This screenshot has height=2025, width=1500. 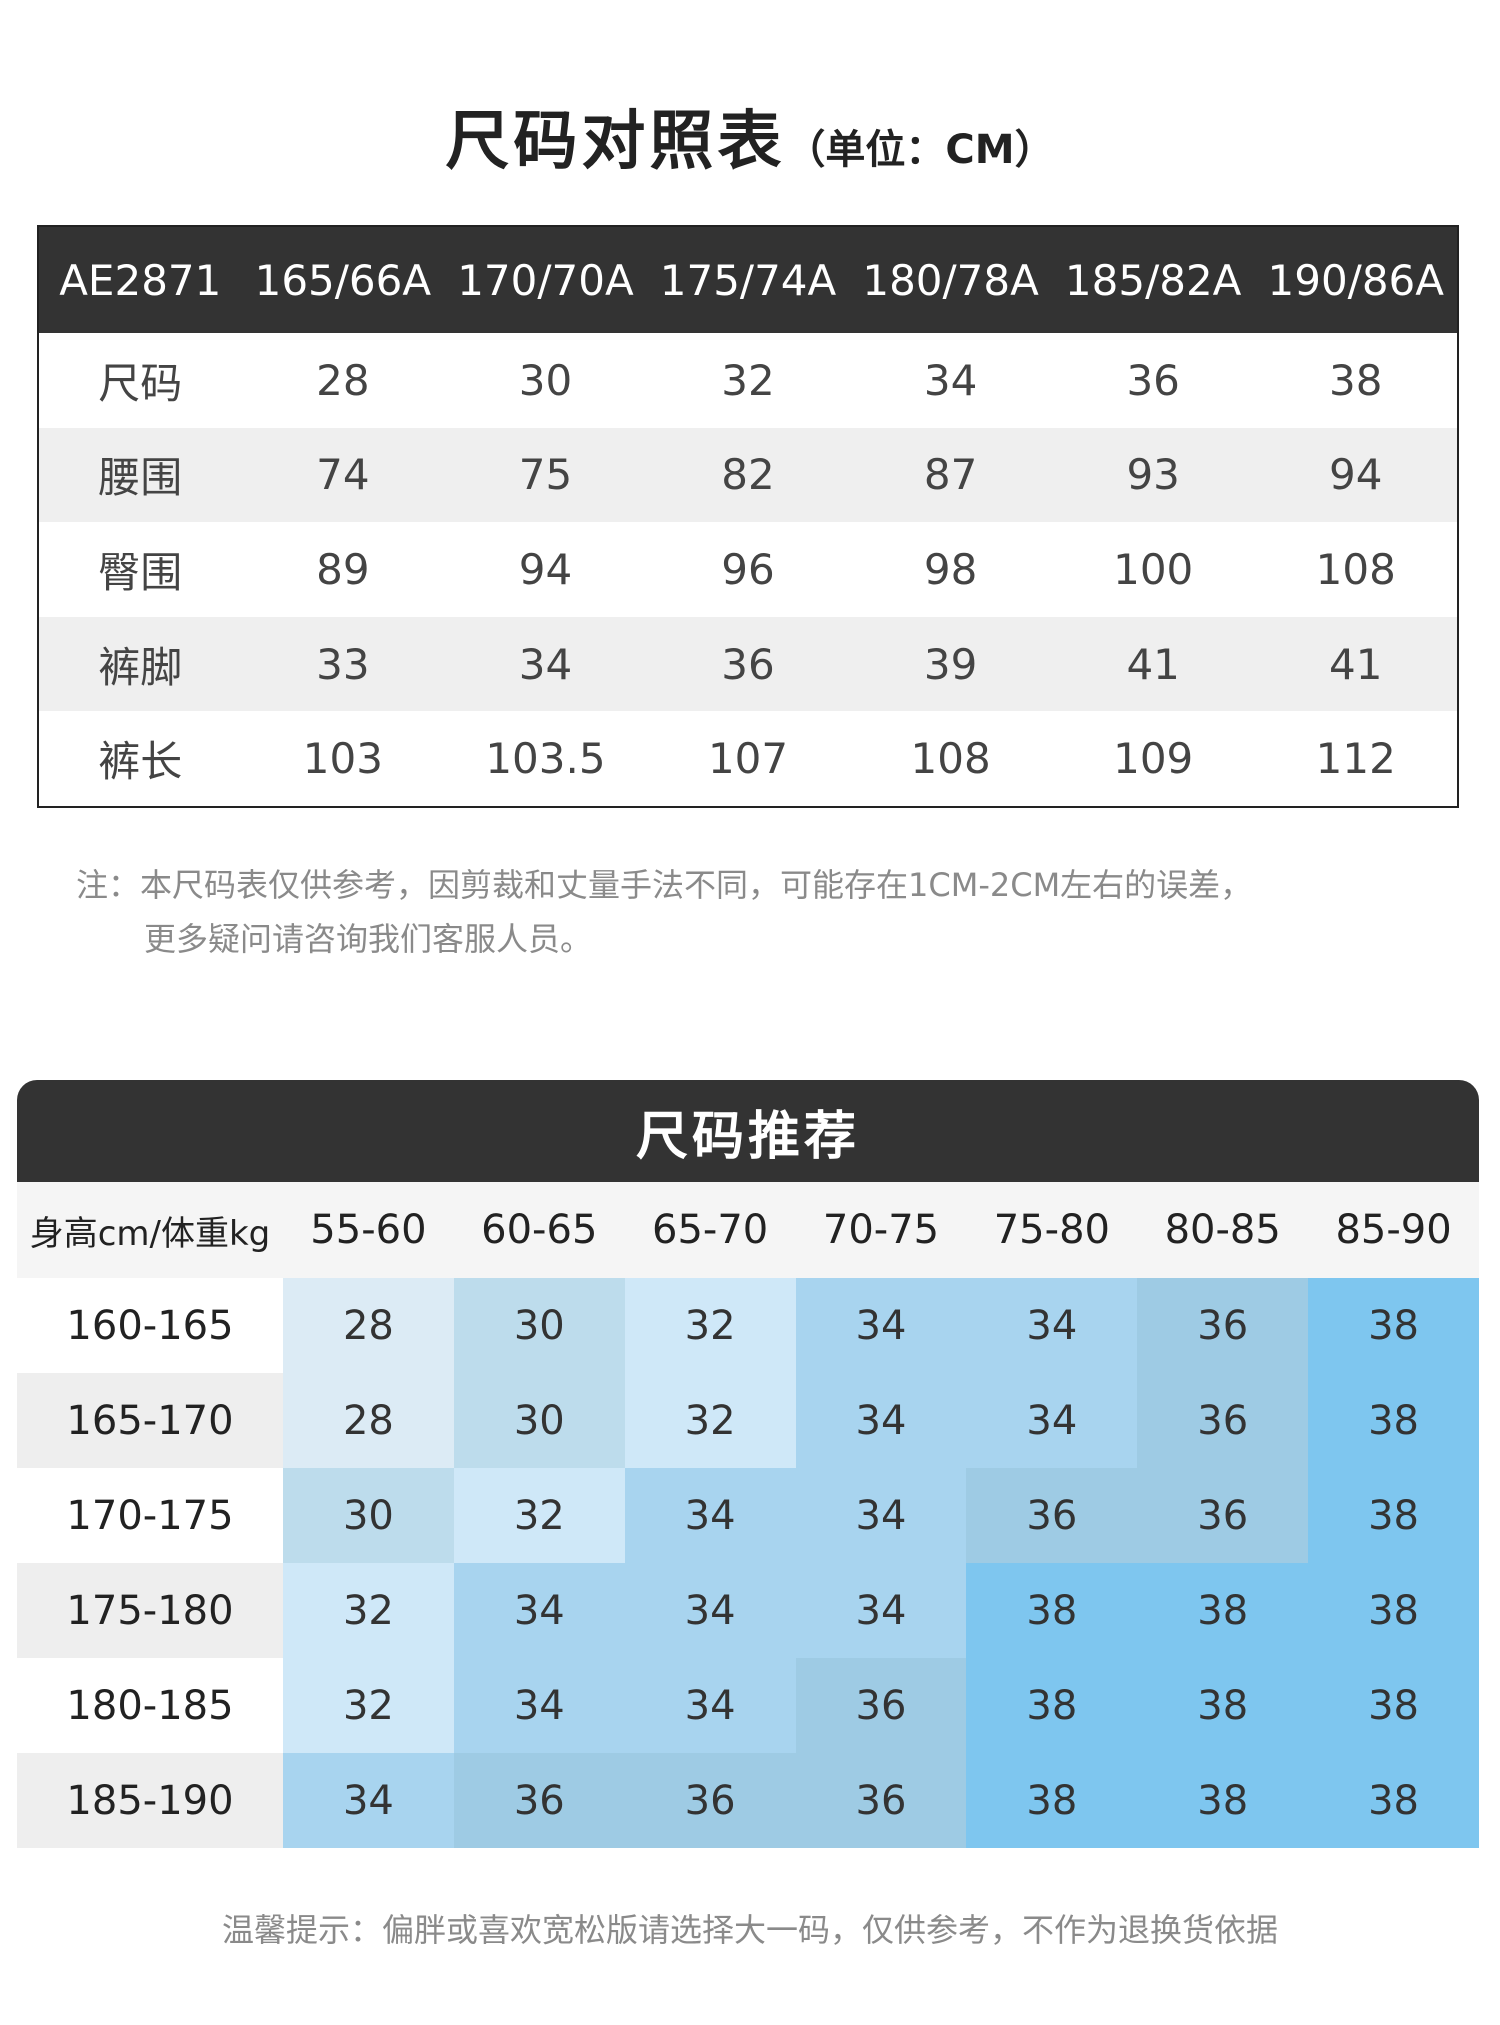 I want to click on height-label: 160-165, so click(x=150, y=1325).